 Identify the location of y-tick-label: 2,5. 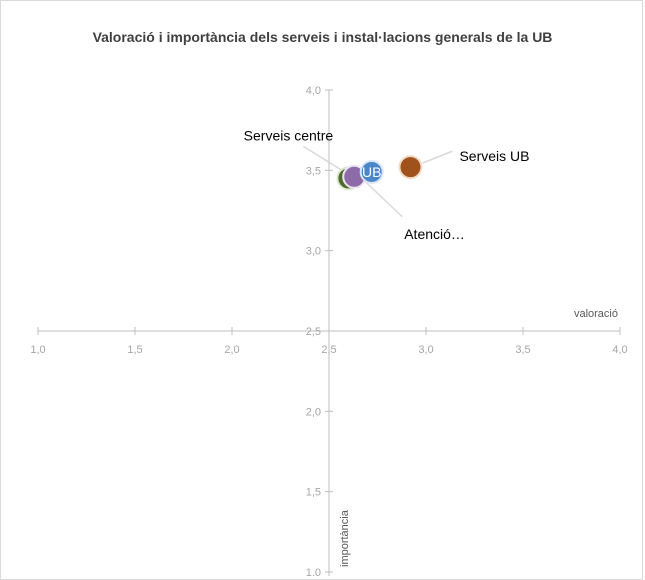
(313, 332).